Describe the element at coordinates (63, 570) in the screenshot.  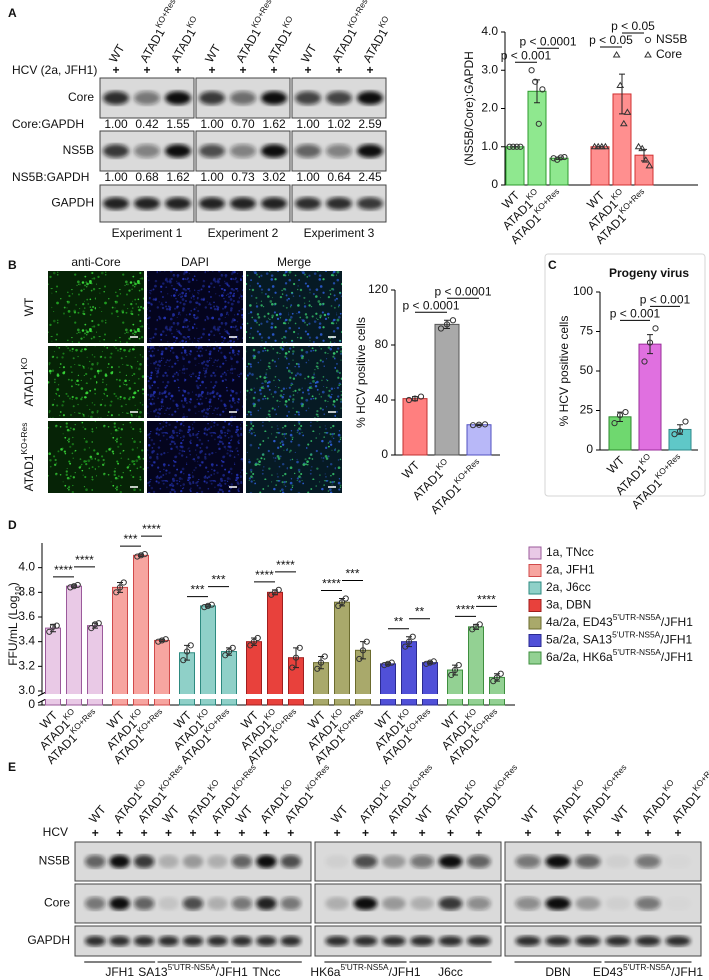
I see `significance-label-part: ****` at that location.